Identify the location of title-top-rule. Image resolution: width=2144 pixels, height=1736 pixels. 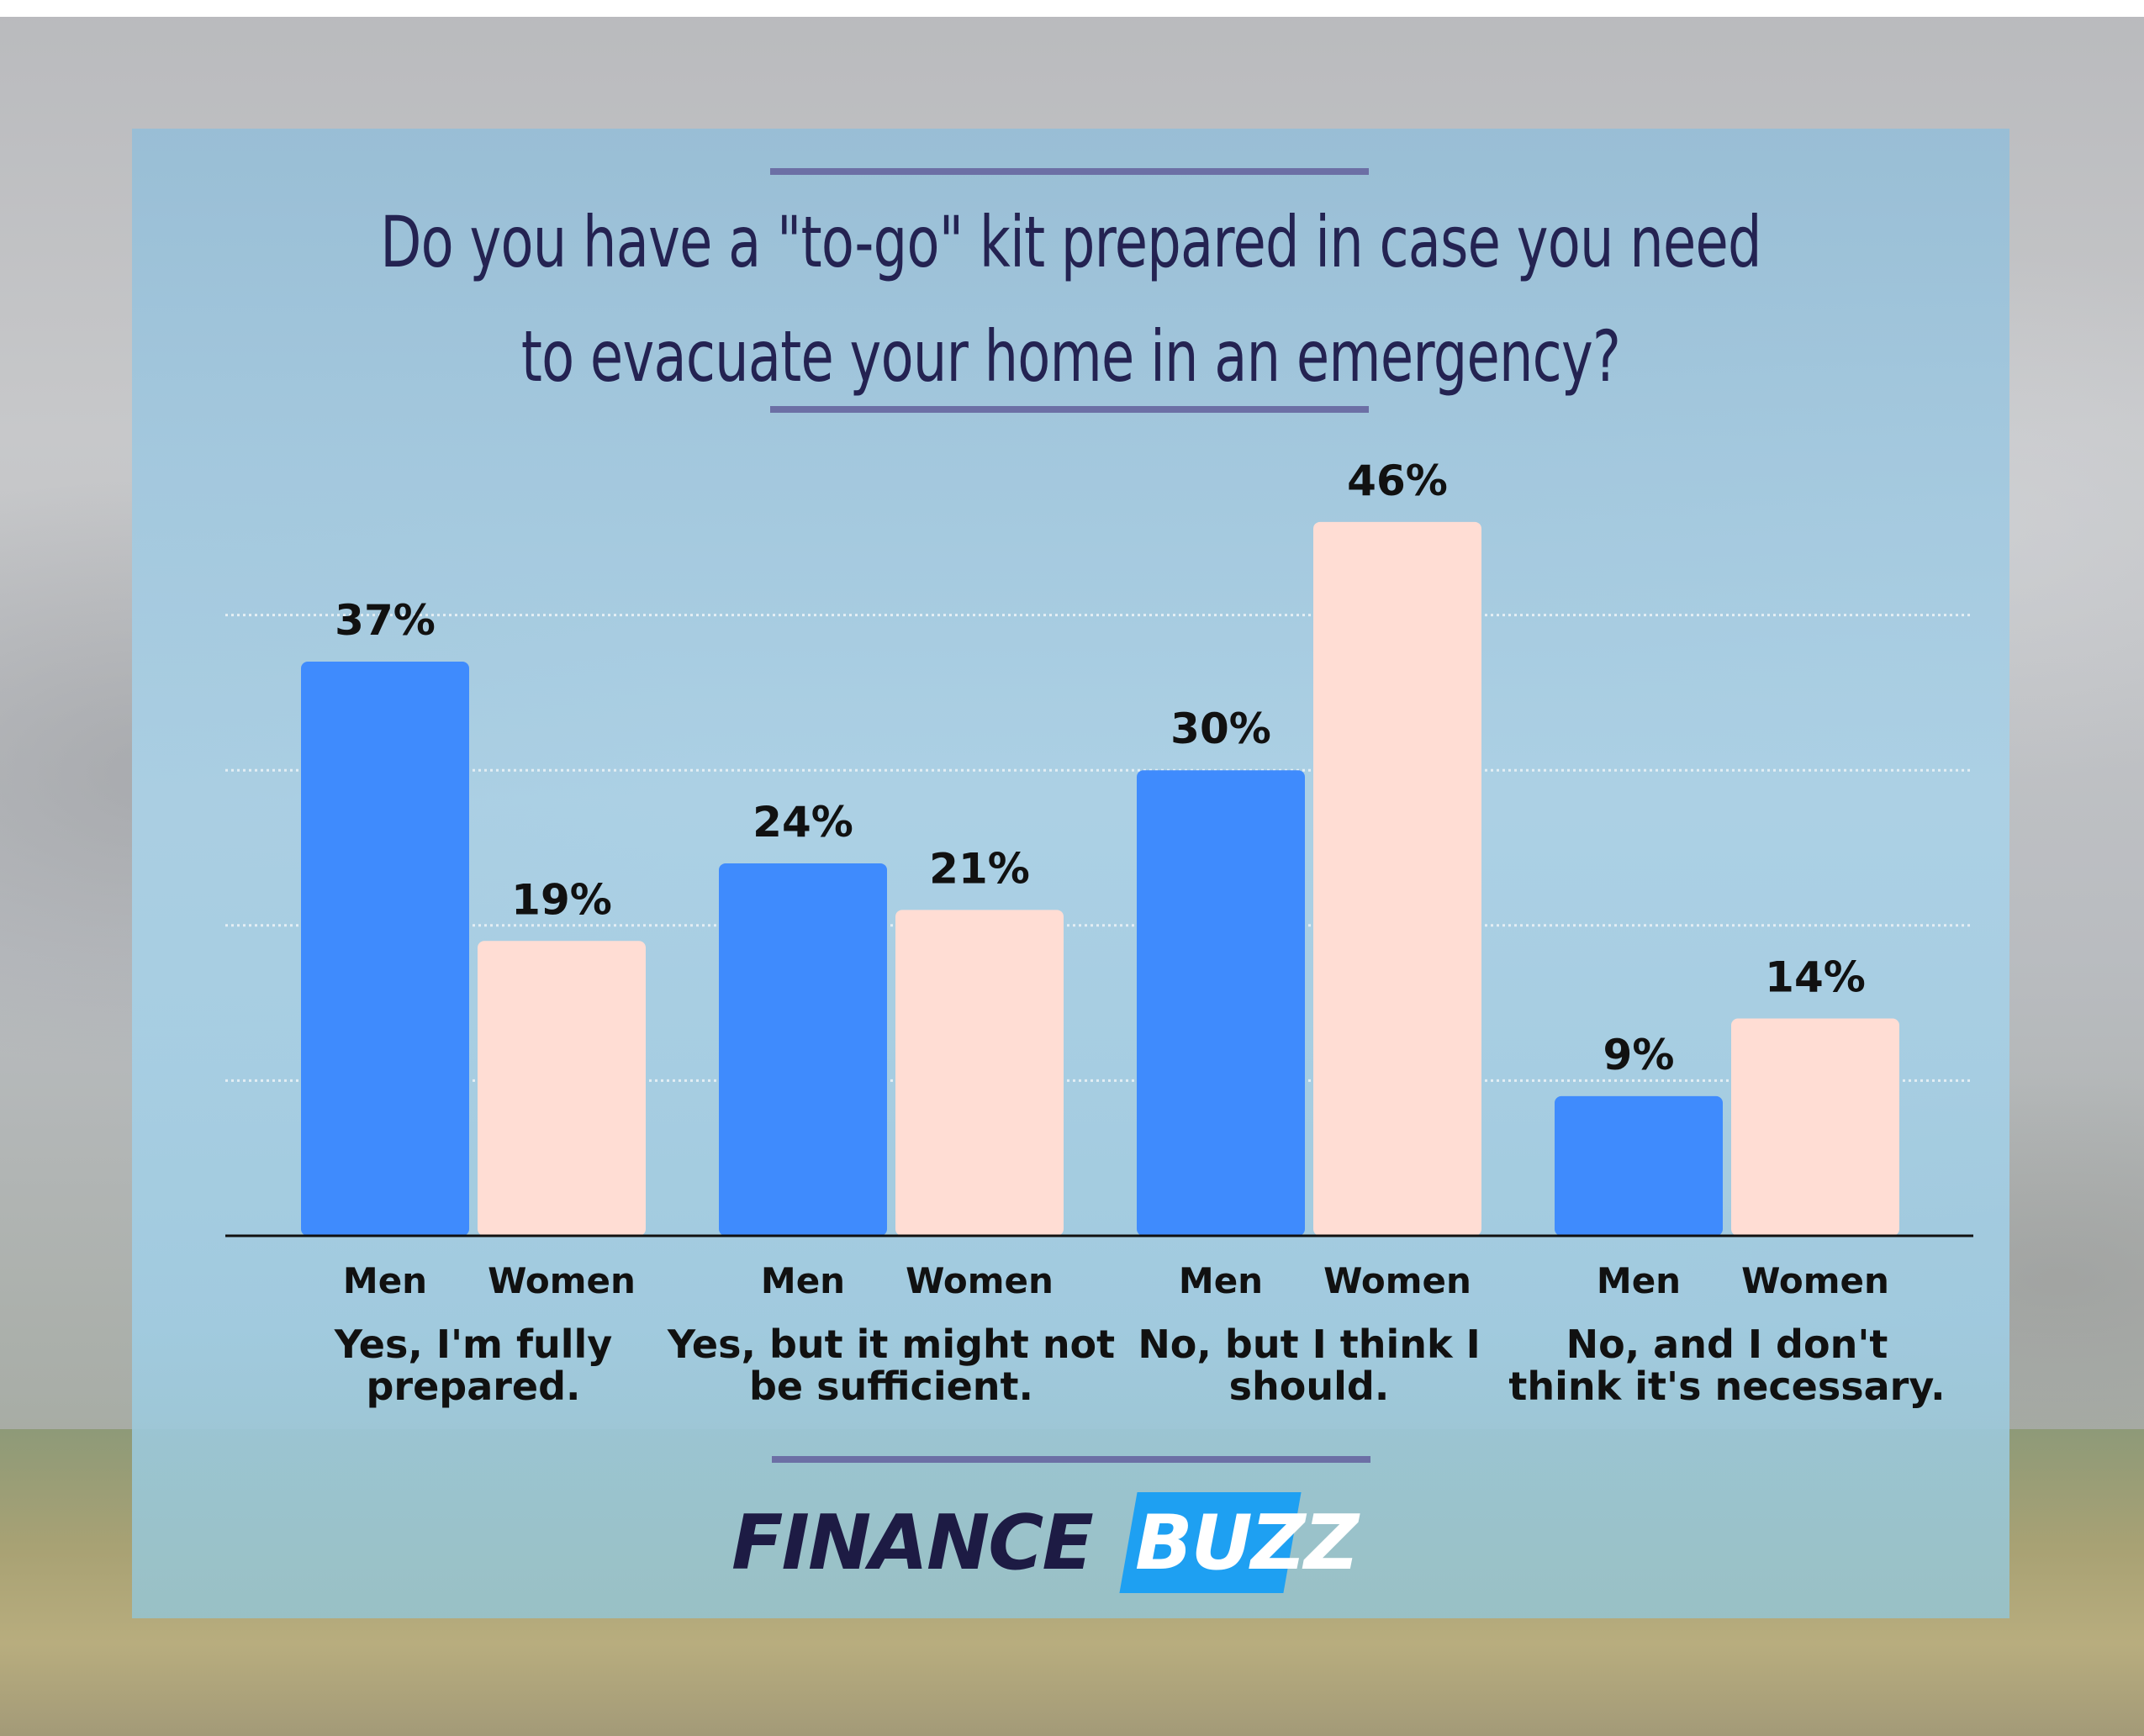
(1070, 171).